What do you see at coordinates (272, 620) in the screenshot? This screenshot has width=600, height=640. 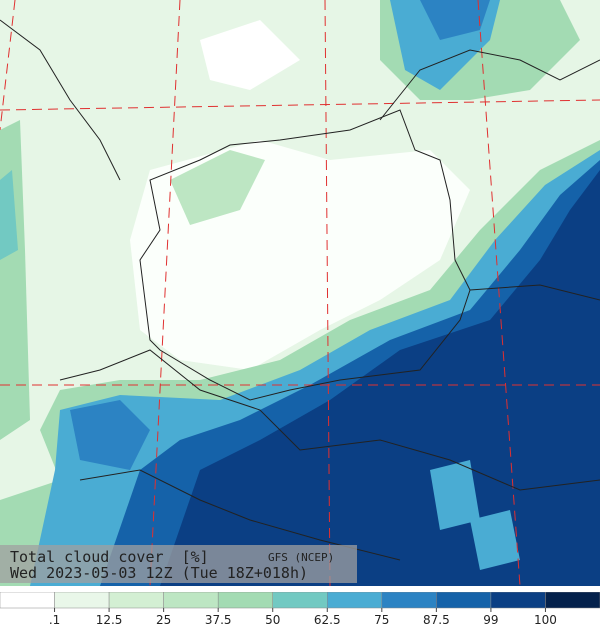 I see `colorbar-label: 50` at bounding box center [272, 620].